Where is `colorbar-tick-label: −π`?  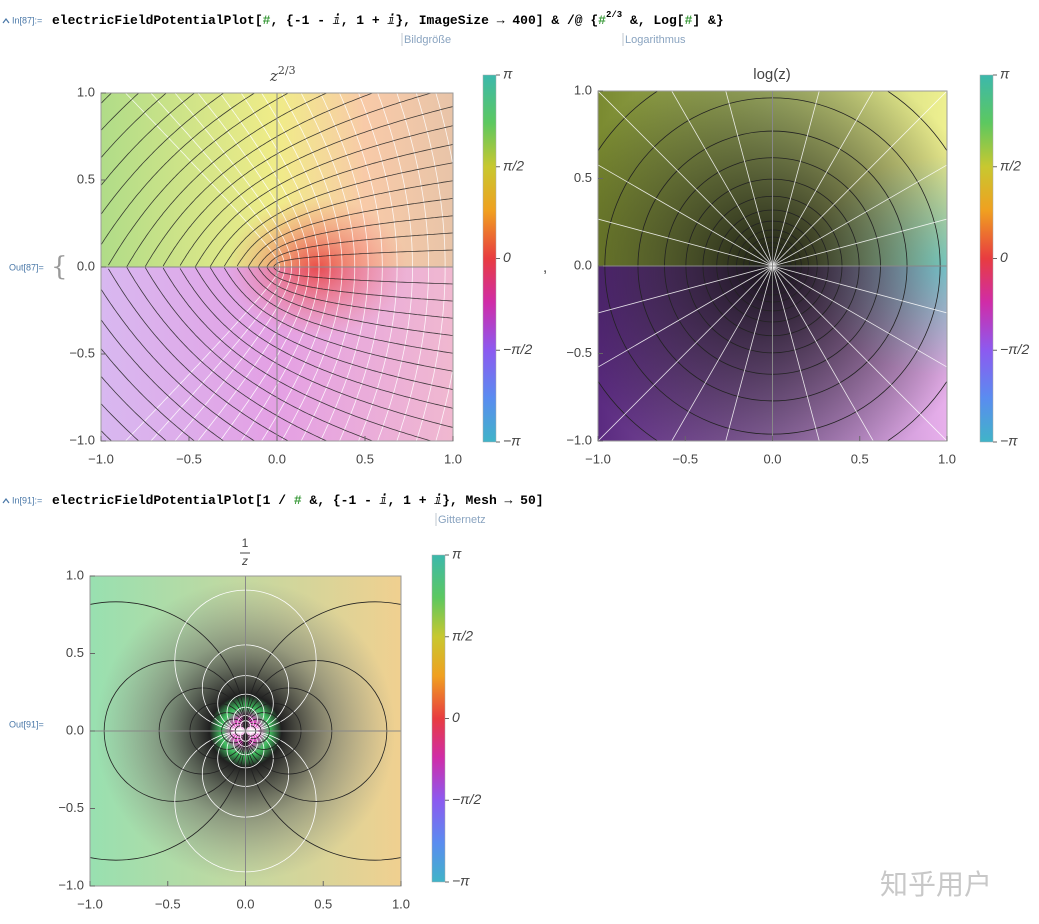 colorbar-tick-label: −π is located at coordinates (461, 881).